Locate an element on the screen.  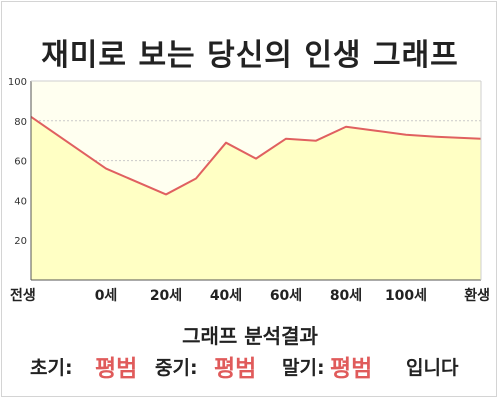
x-tick-label: 환생 is located at coordinates (477, 295).